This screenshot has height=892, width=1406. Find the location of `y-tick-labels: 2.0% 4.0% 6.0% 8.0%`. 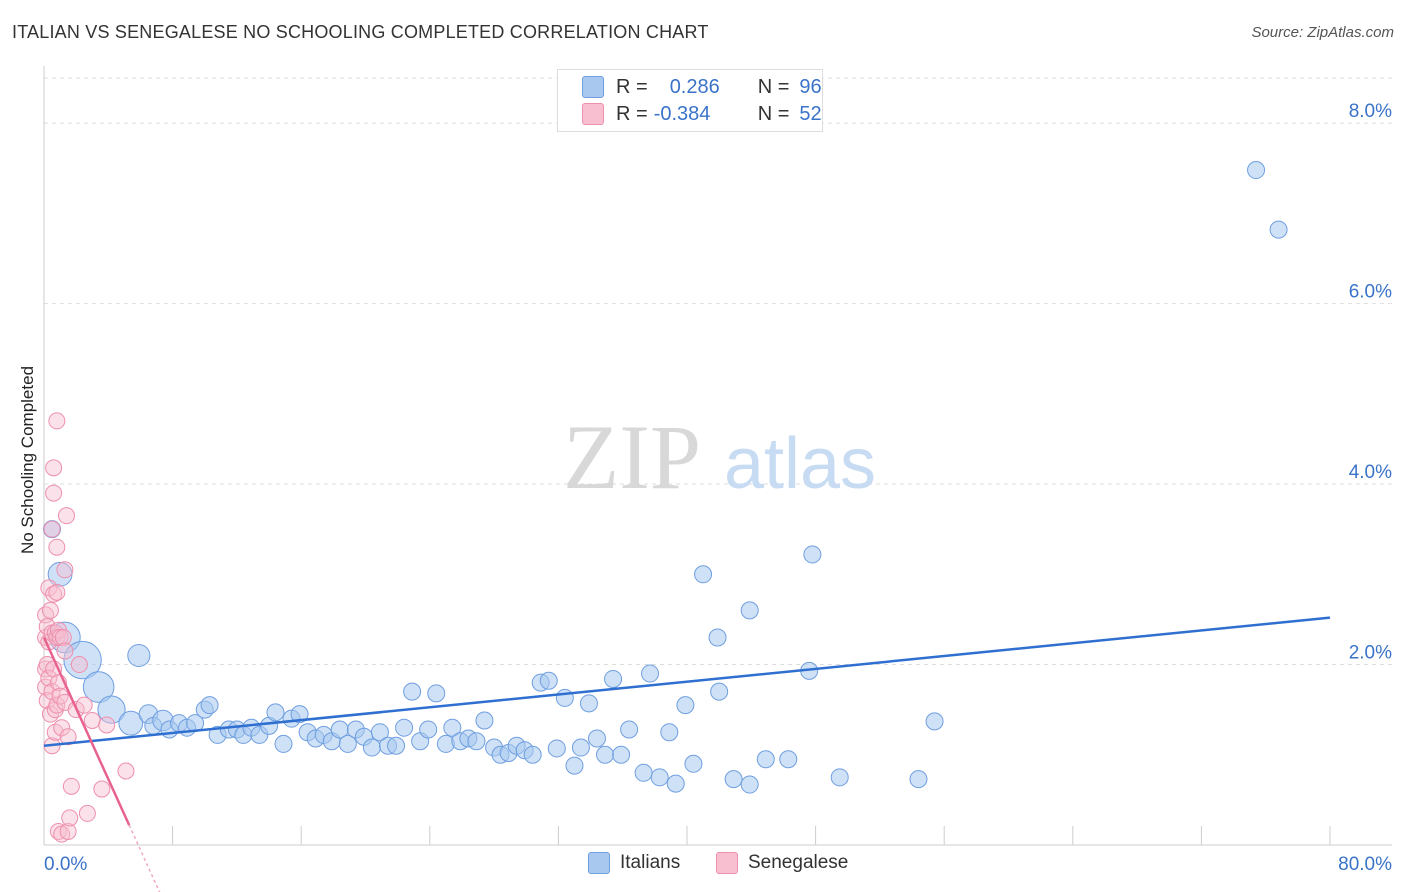

y-tick-labels: 2.0% 4.0% 6.0% 8.0% is located at coordinates (1370, 382).